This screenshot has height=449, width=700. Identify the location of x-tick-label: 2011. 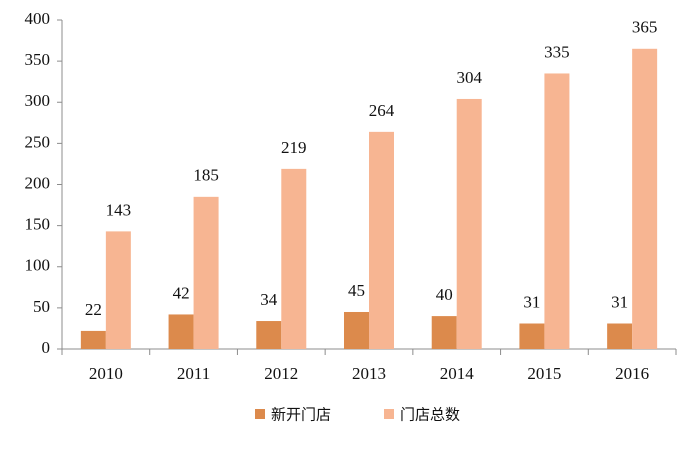
(193, 373).